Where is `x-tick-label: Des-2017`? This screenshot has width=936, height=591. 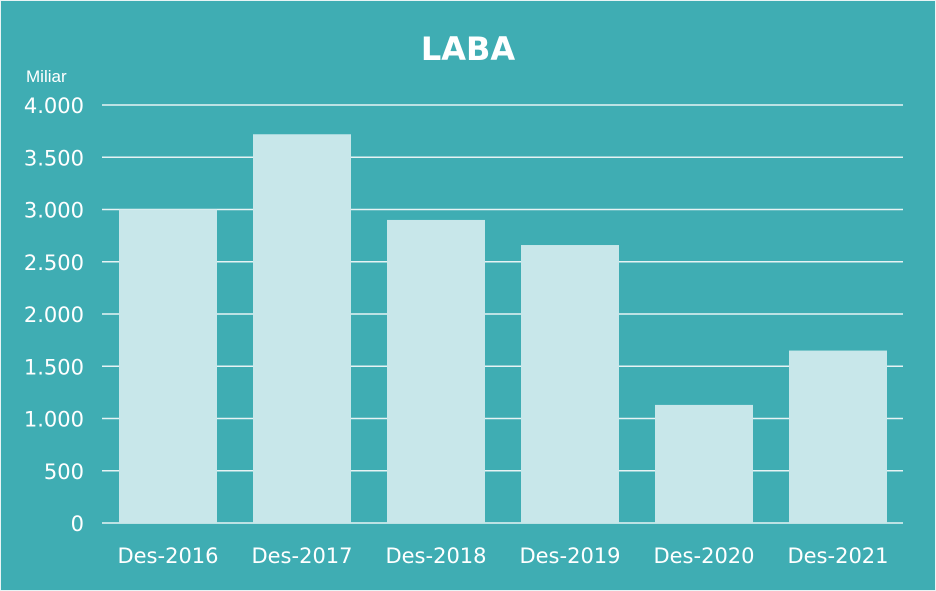 x-tick-label: Des-2017 is located at coordinates (301, 556).